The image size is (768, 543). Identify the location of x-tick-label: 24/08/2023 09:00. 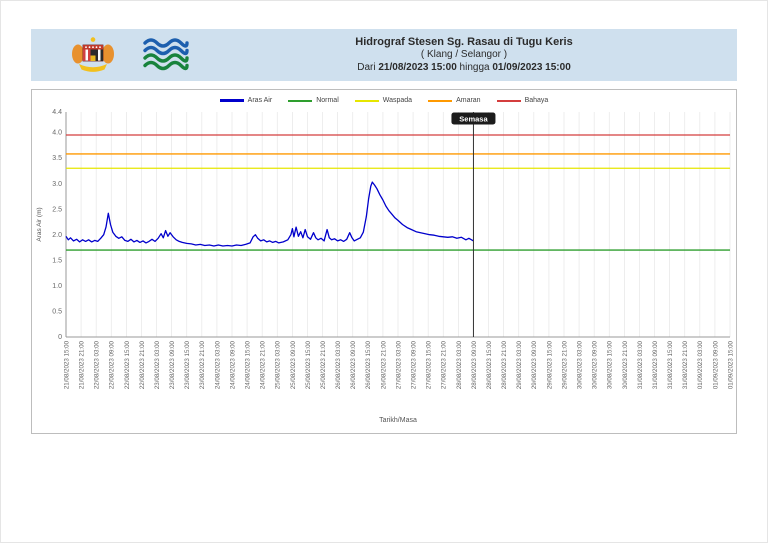
(232, 364).